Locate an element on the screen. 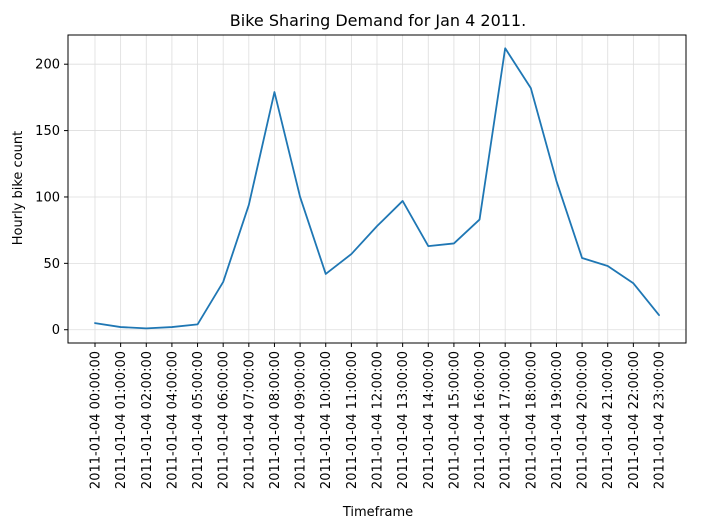 The width and height of the screenshot is (712, 528). chart-title: Bike Sharing Demand for Jan 4 2011. is located at coordinates (378, 20).